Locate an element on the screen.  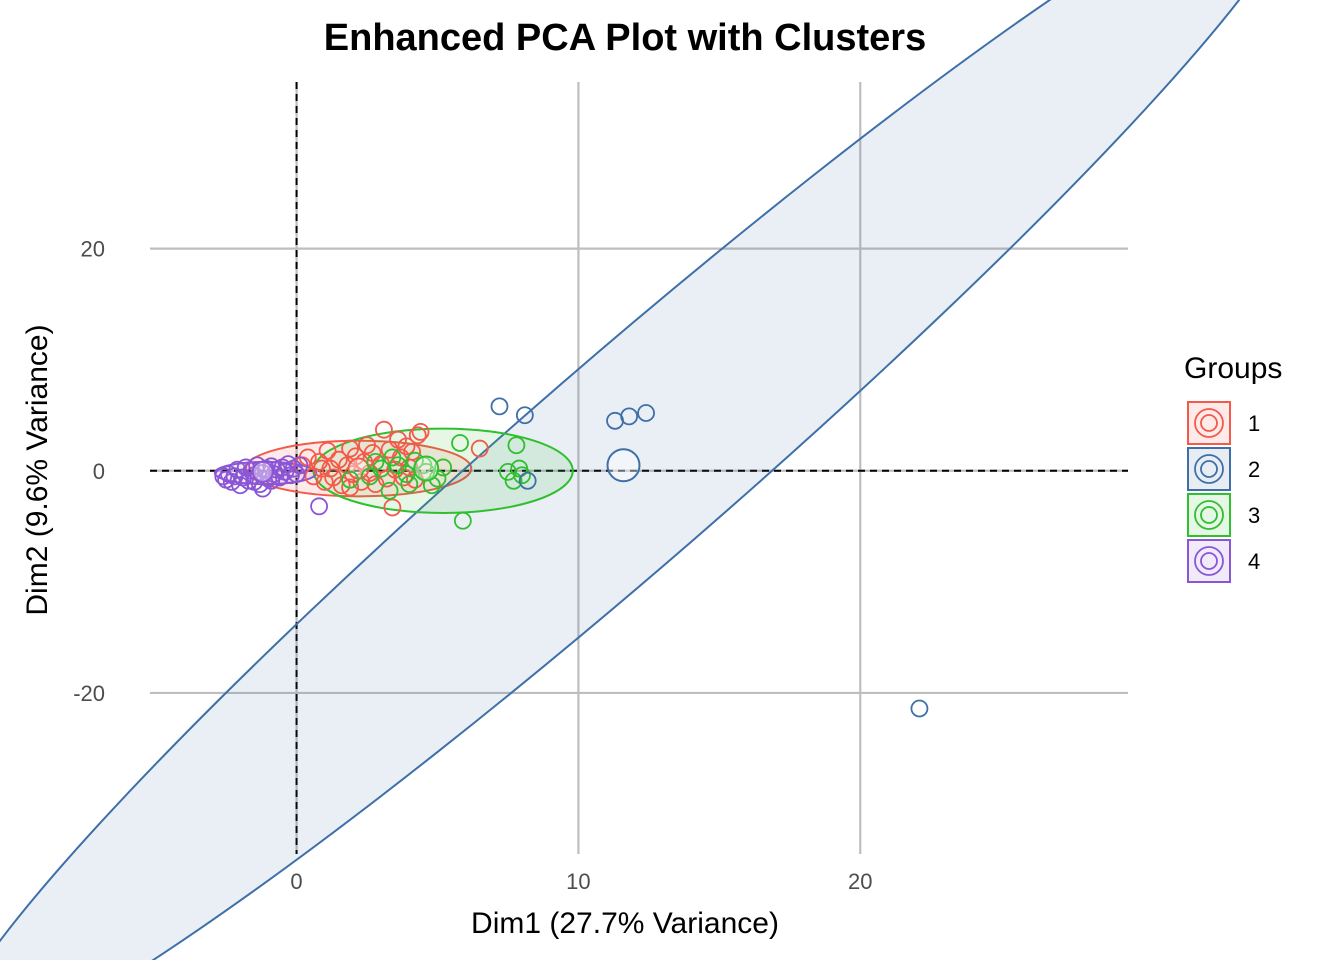
y-tick-label: 0 is located at coordinates (99, 471).